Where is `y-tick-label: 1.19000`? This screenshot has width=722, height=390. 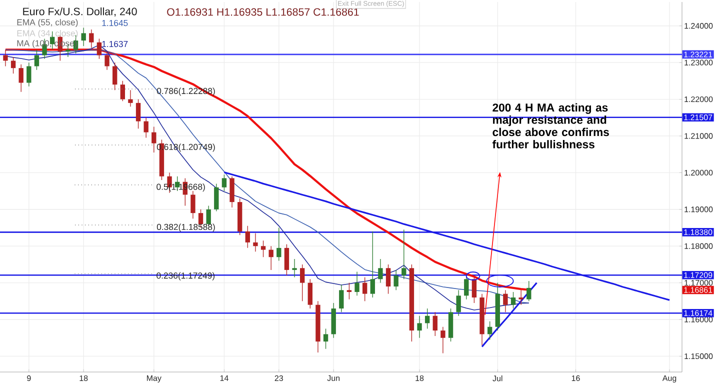
y-tick-label: 1.19000 is located at coordinates (698, 209).